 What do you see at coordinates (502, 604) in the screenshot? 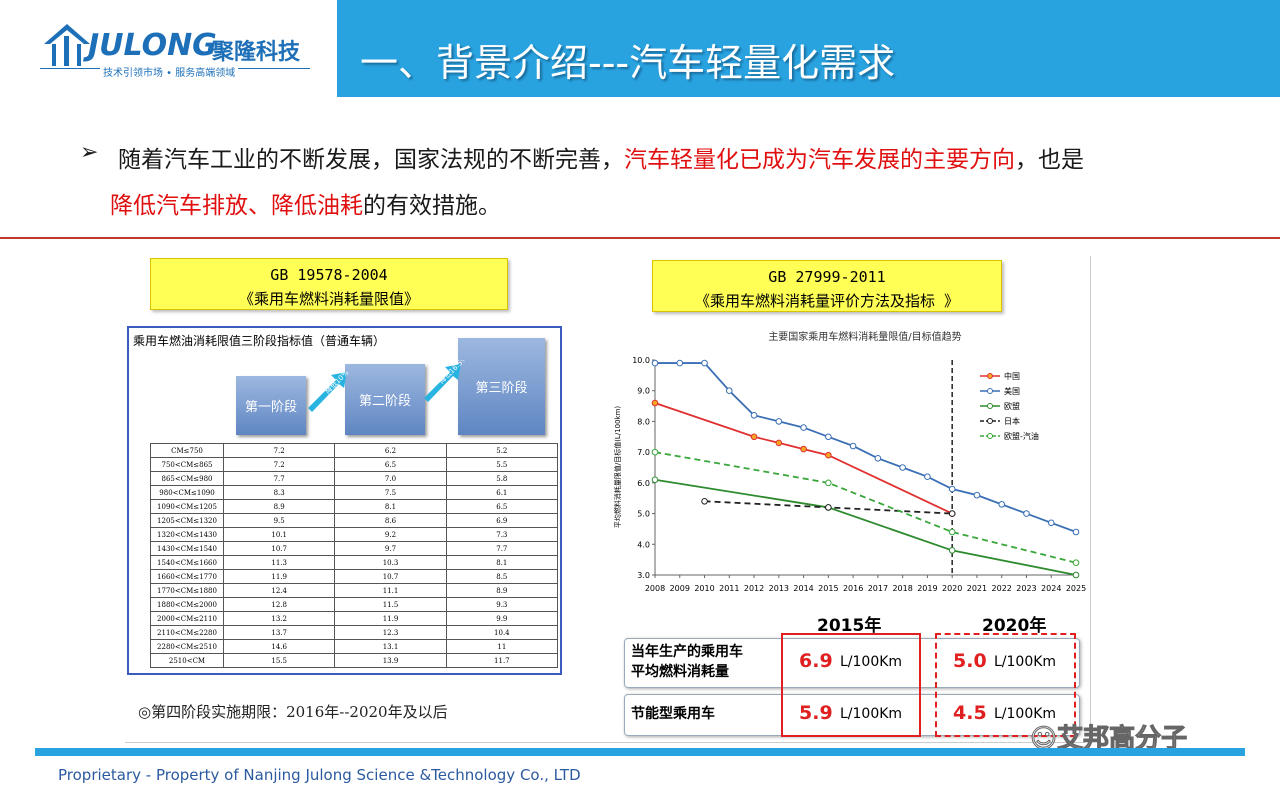
I see `table-cell: 9.3` at bounding box center [502, 604].